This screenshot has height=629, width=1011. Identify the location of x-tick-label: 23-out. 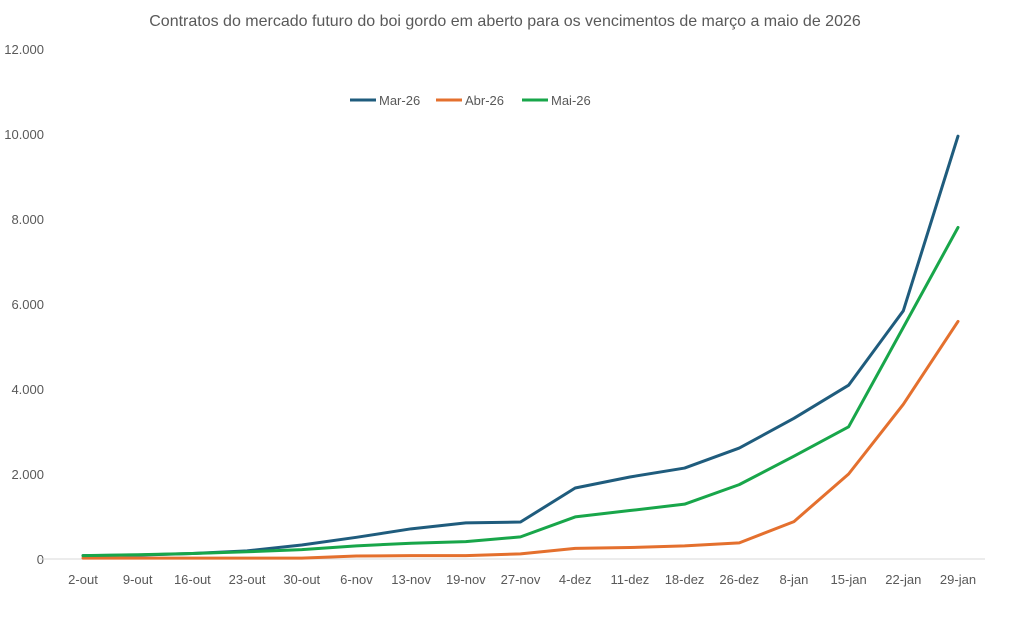
(247, 579).